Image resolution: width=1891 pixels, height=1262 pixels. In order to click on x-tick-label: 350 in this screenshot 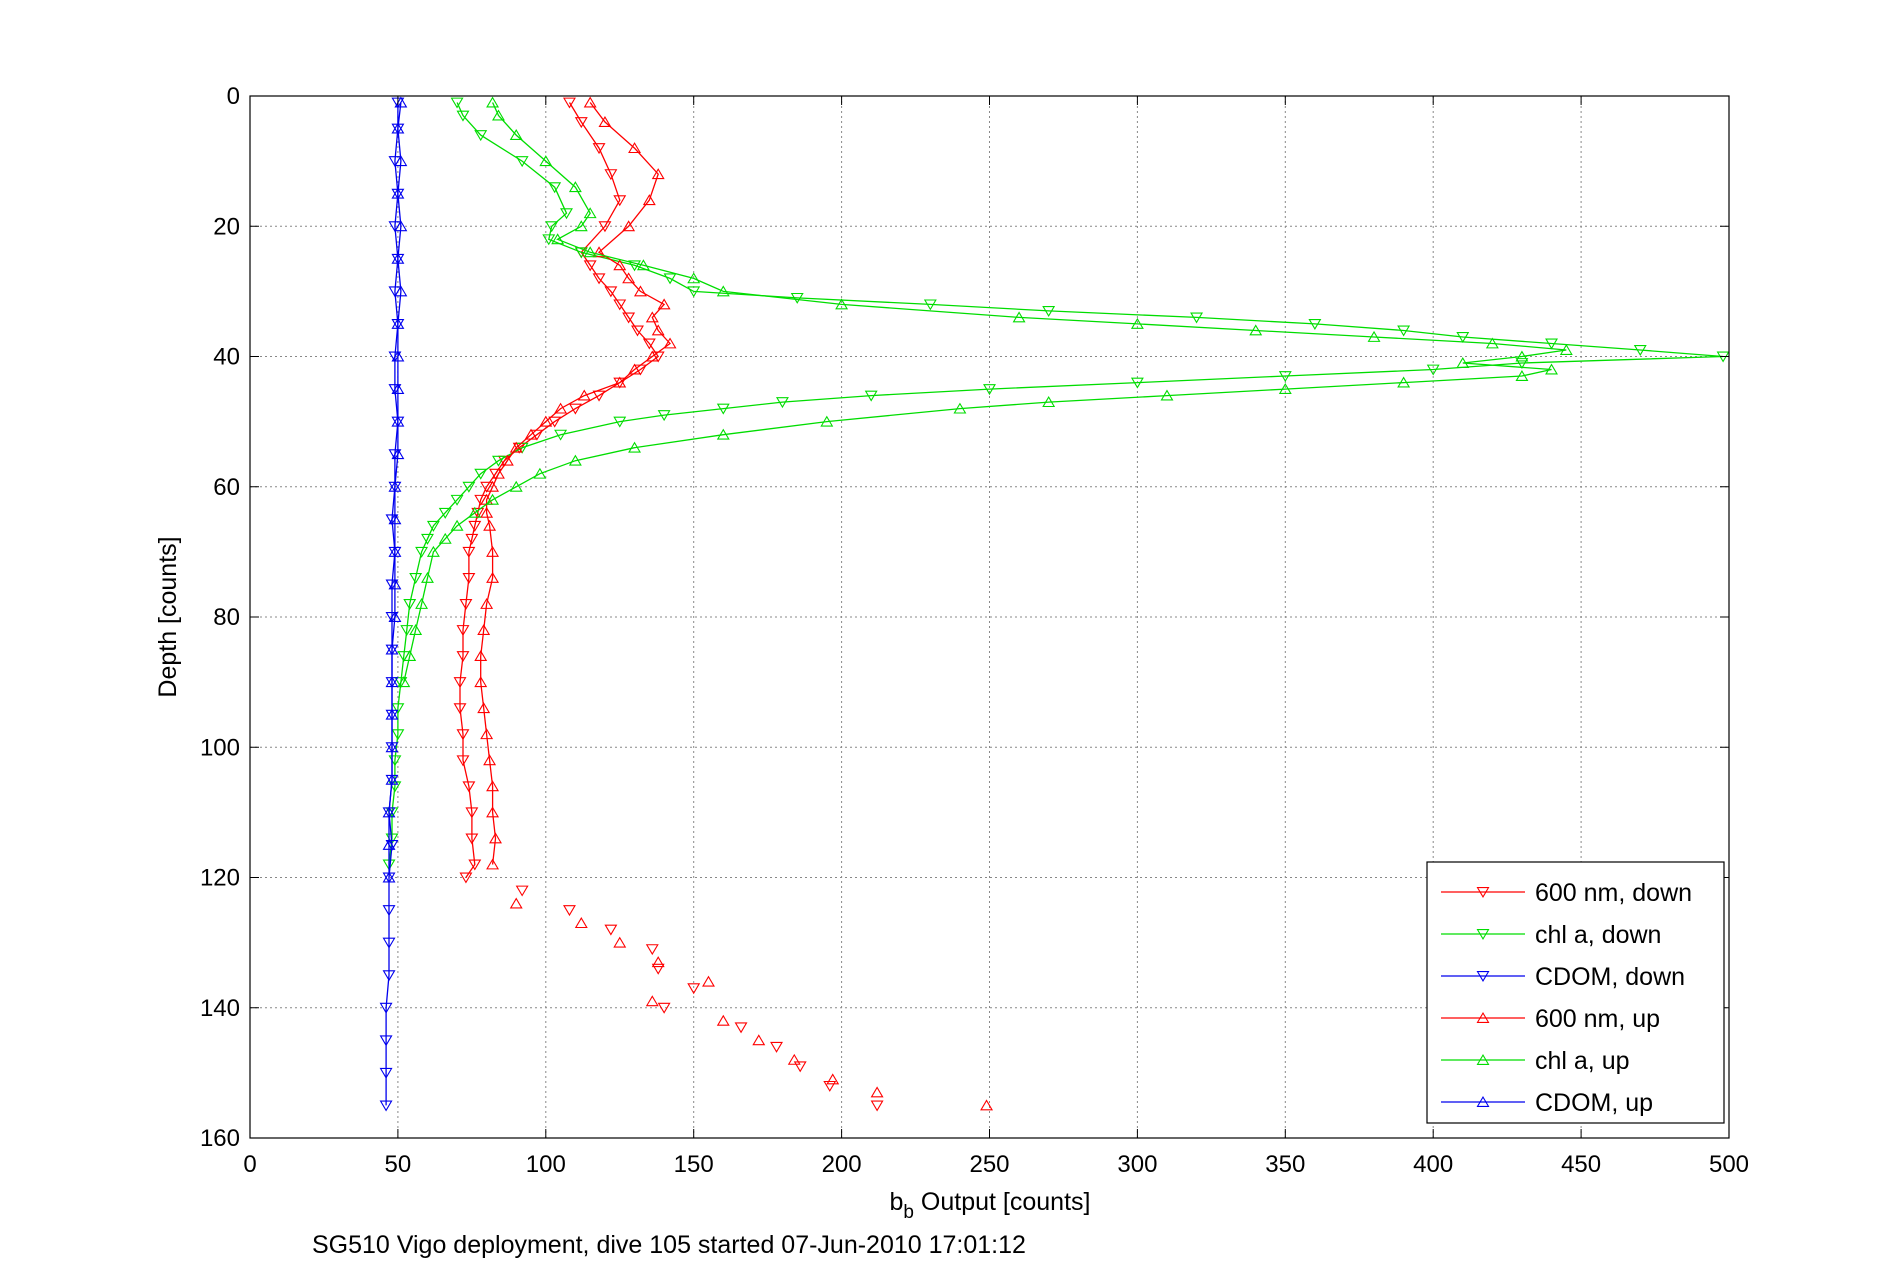, I will do `click(1285, 1164)`.